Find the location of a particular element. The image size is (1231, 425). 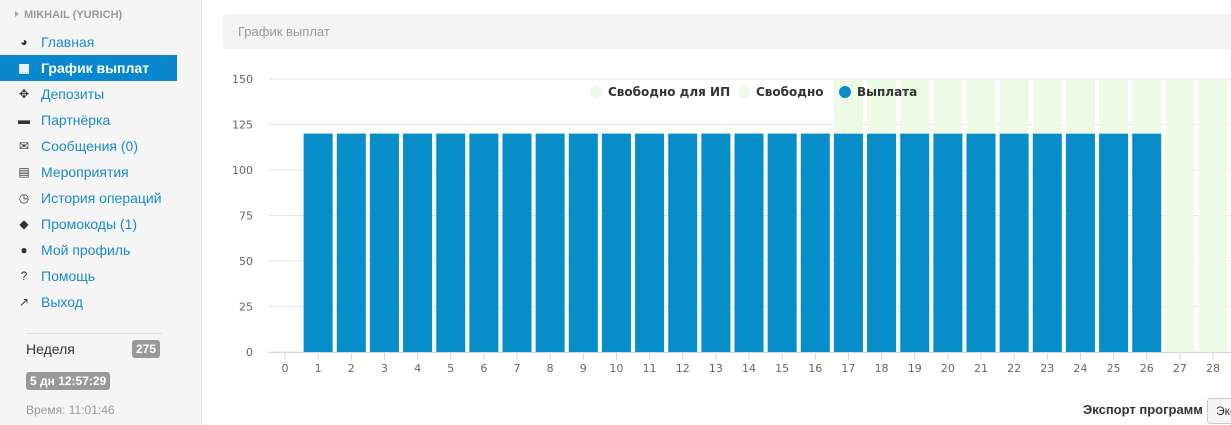

sidebar-item-4: ✉ Сообщения (0) is located at coordinates (88, 146).